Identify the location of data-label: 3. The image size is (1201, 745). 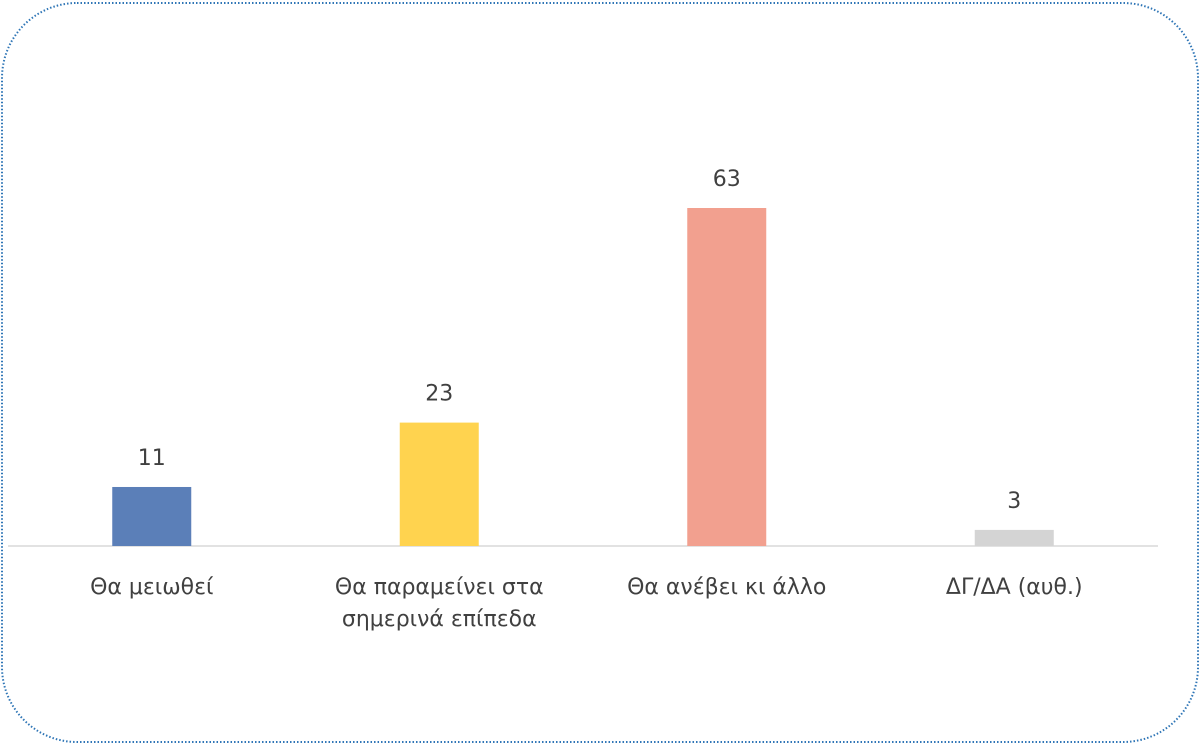
(1014, 501).